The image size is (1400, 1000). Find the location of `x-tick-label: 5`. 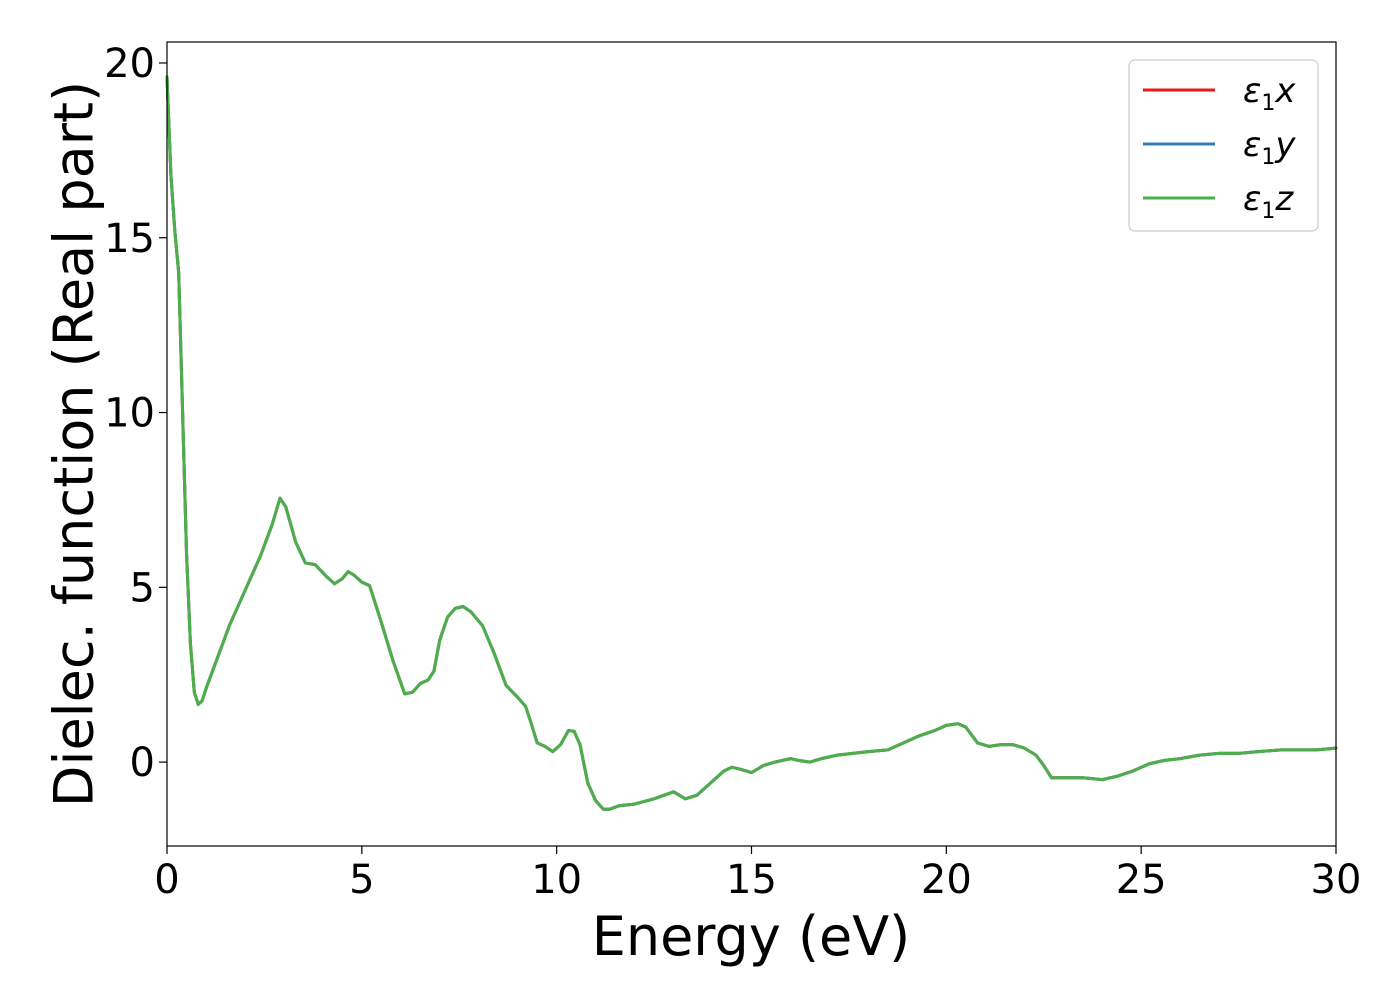

x-tick-label: 5 is located at coordinates (361, 880).